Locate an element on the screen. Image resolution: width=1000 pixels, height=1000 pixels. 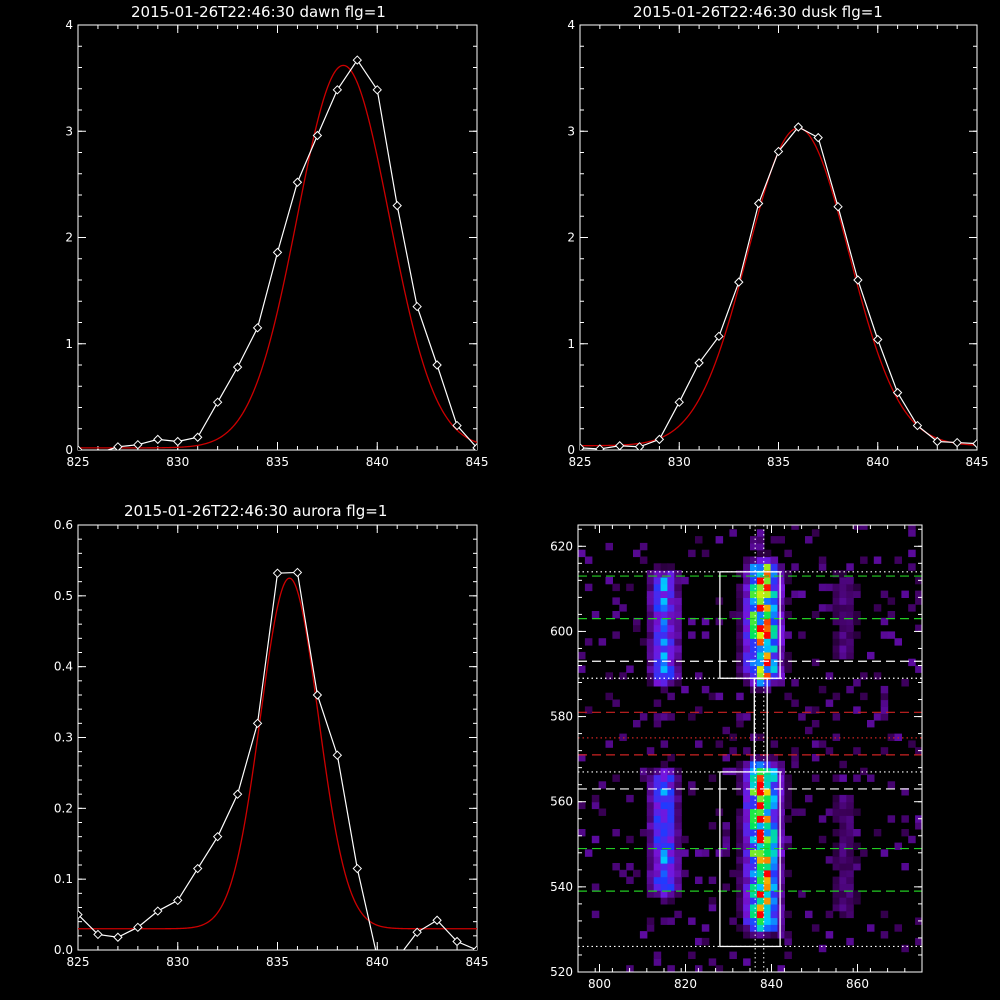
y-tick-label: 2 is located at coordinates (69, 238).